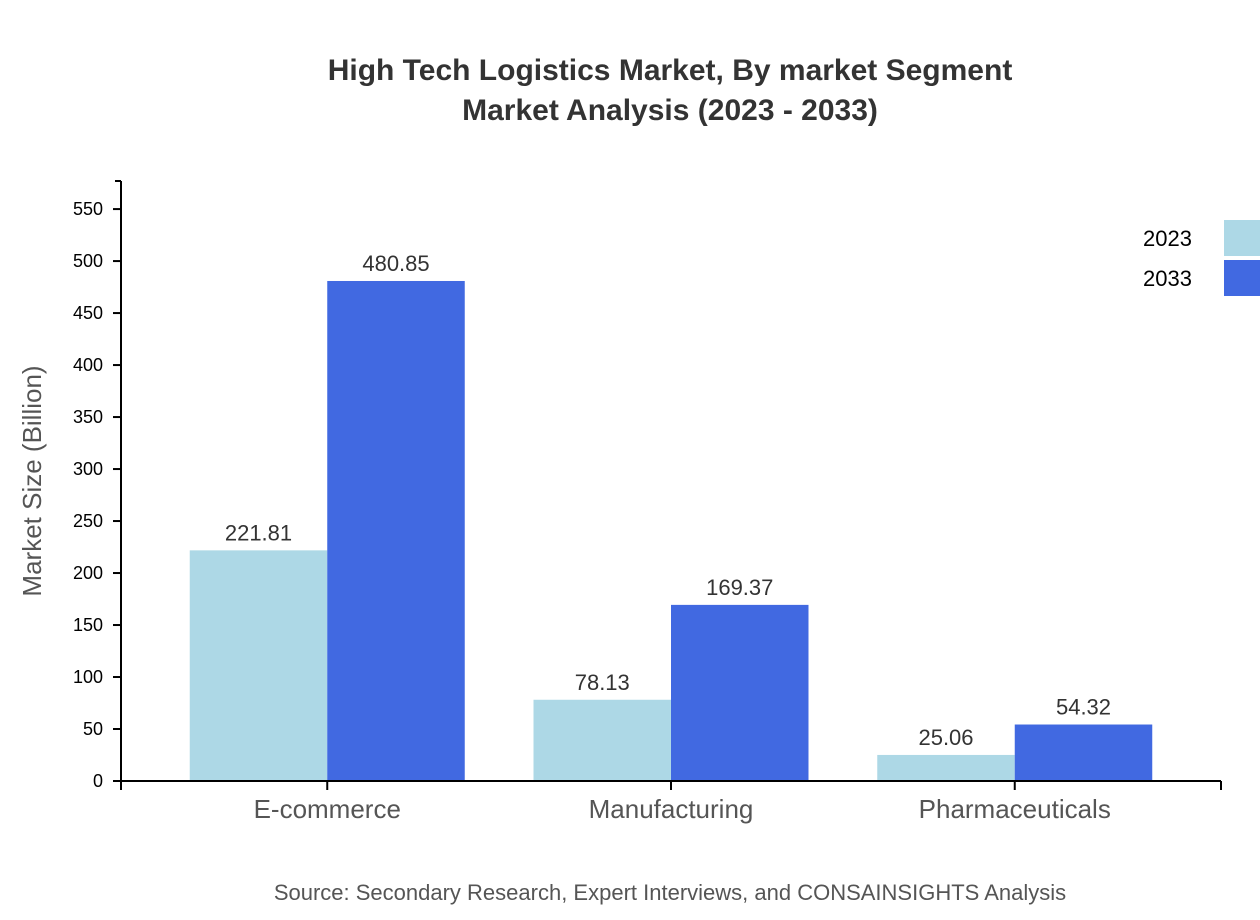 This screenshot has width=1260, height=920. Describe the element at coordinates (1015, 809) in the screenshot. I see `x-tick-label: Pharmaceuticals` at that location.